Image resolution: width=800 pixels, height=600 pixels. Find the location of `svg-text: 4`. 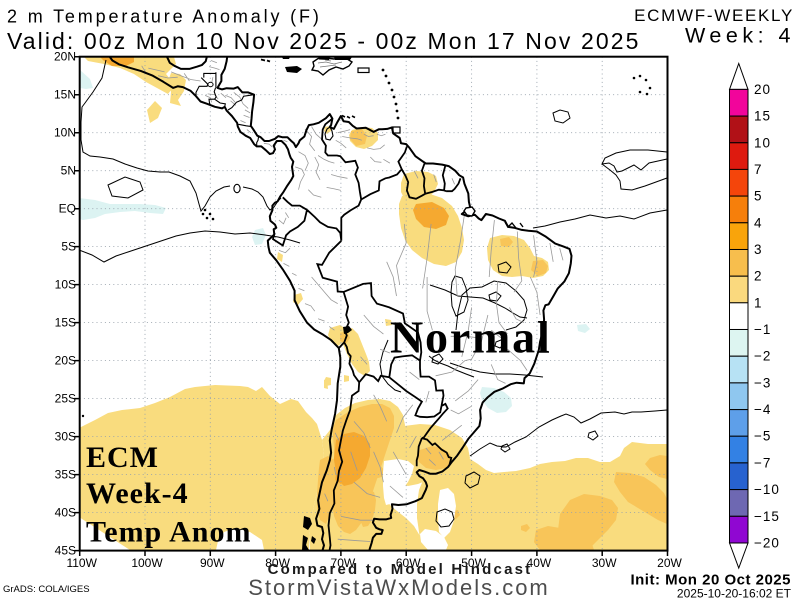

svg-text: 4 is located at coordinates (758, 222).